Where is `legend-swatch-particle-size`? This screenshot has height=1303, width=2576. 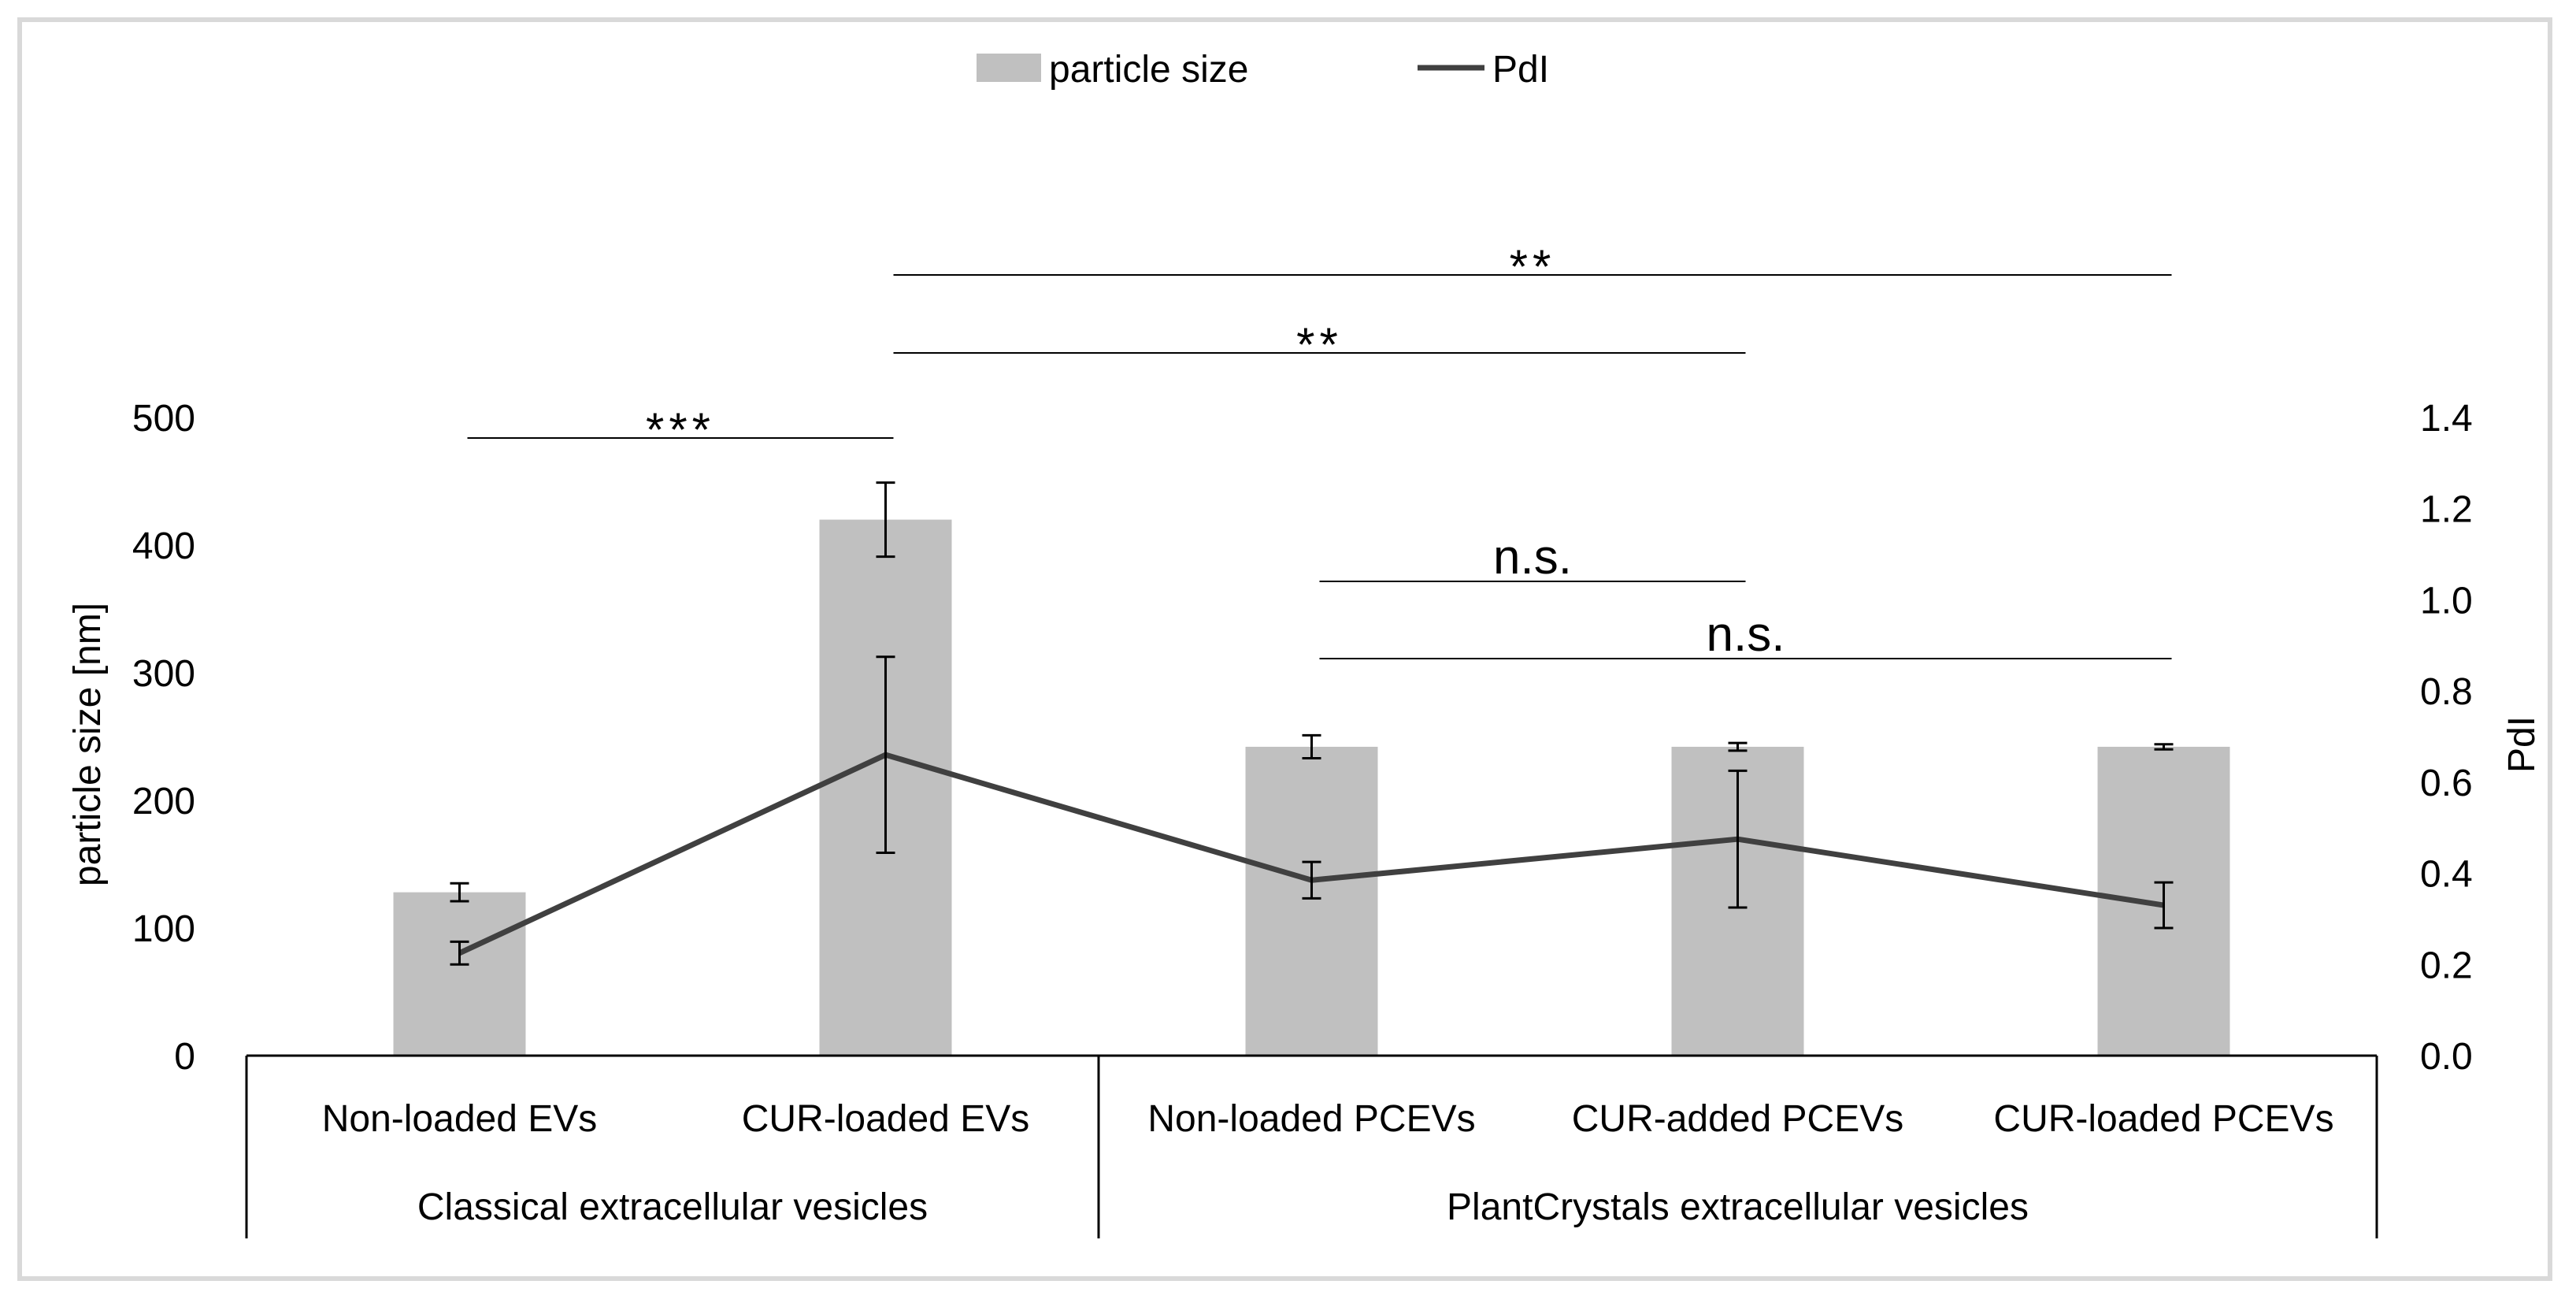
legend-swatch-particle-size is located at coordinates (1009, 68).